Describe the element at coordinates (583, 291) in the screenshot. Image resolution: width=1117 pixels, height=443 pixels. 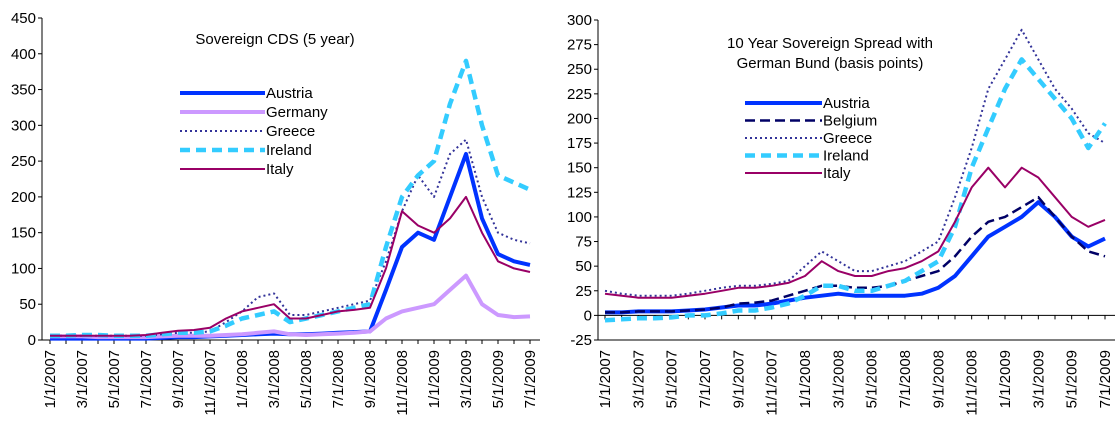
I see `y-tick-label: 25` at that location.